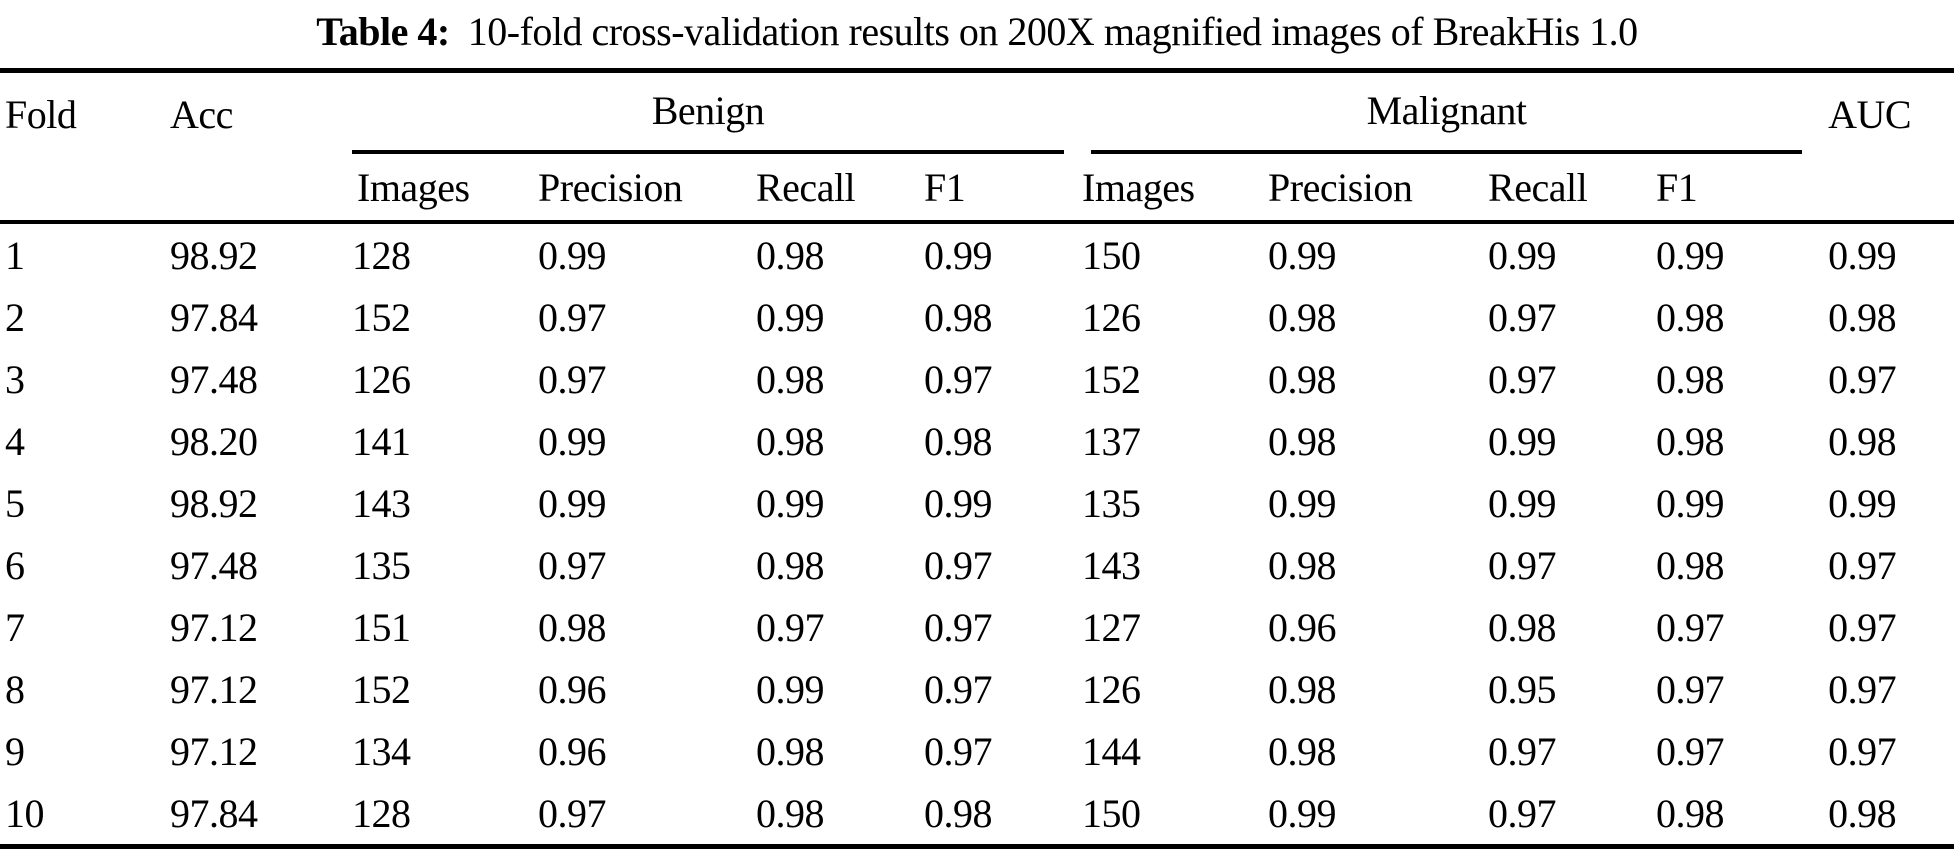  I want to click on caption-label: Table 4:, so click(383, 31).